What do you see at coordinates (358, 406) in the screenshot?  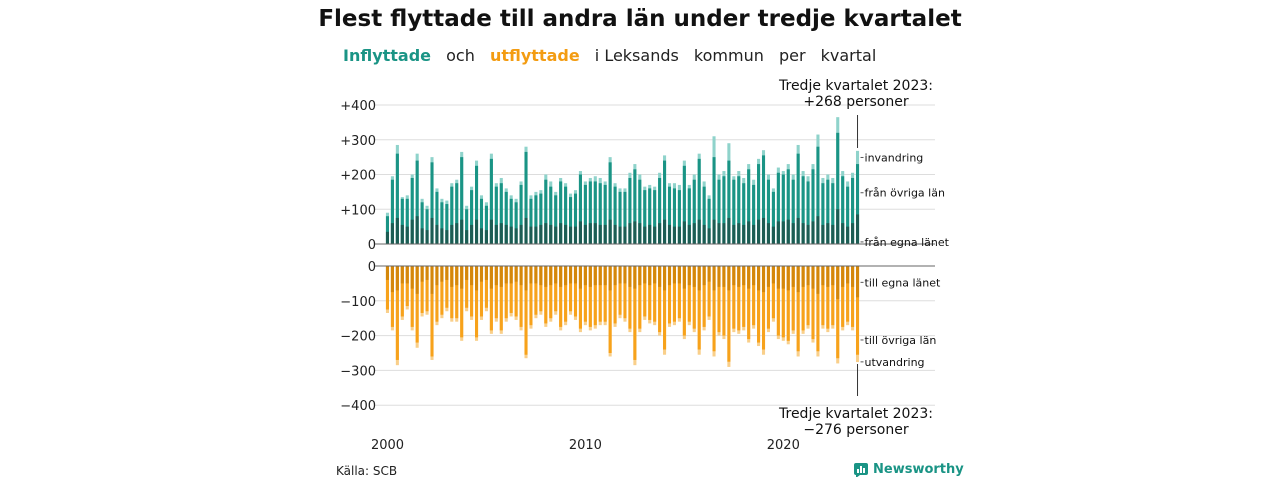 I see `y-tick-label-bottom: −400` at bounding box center [358, 406].